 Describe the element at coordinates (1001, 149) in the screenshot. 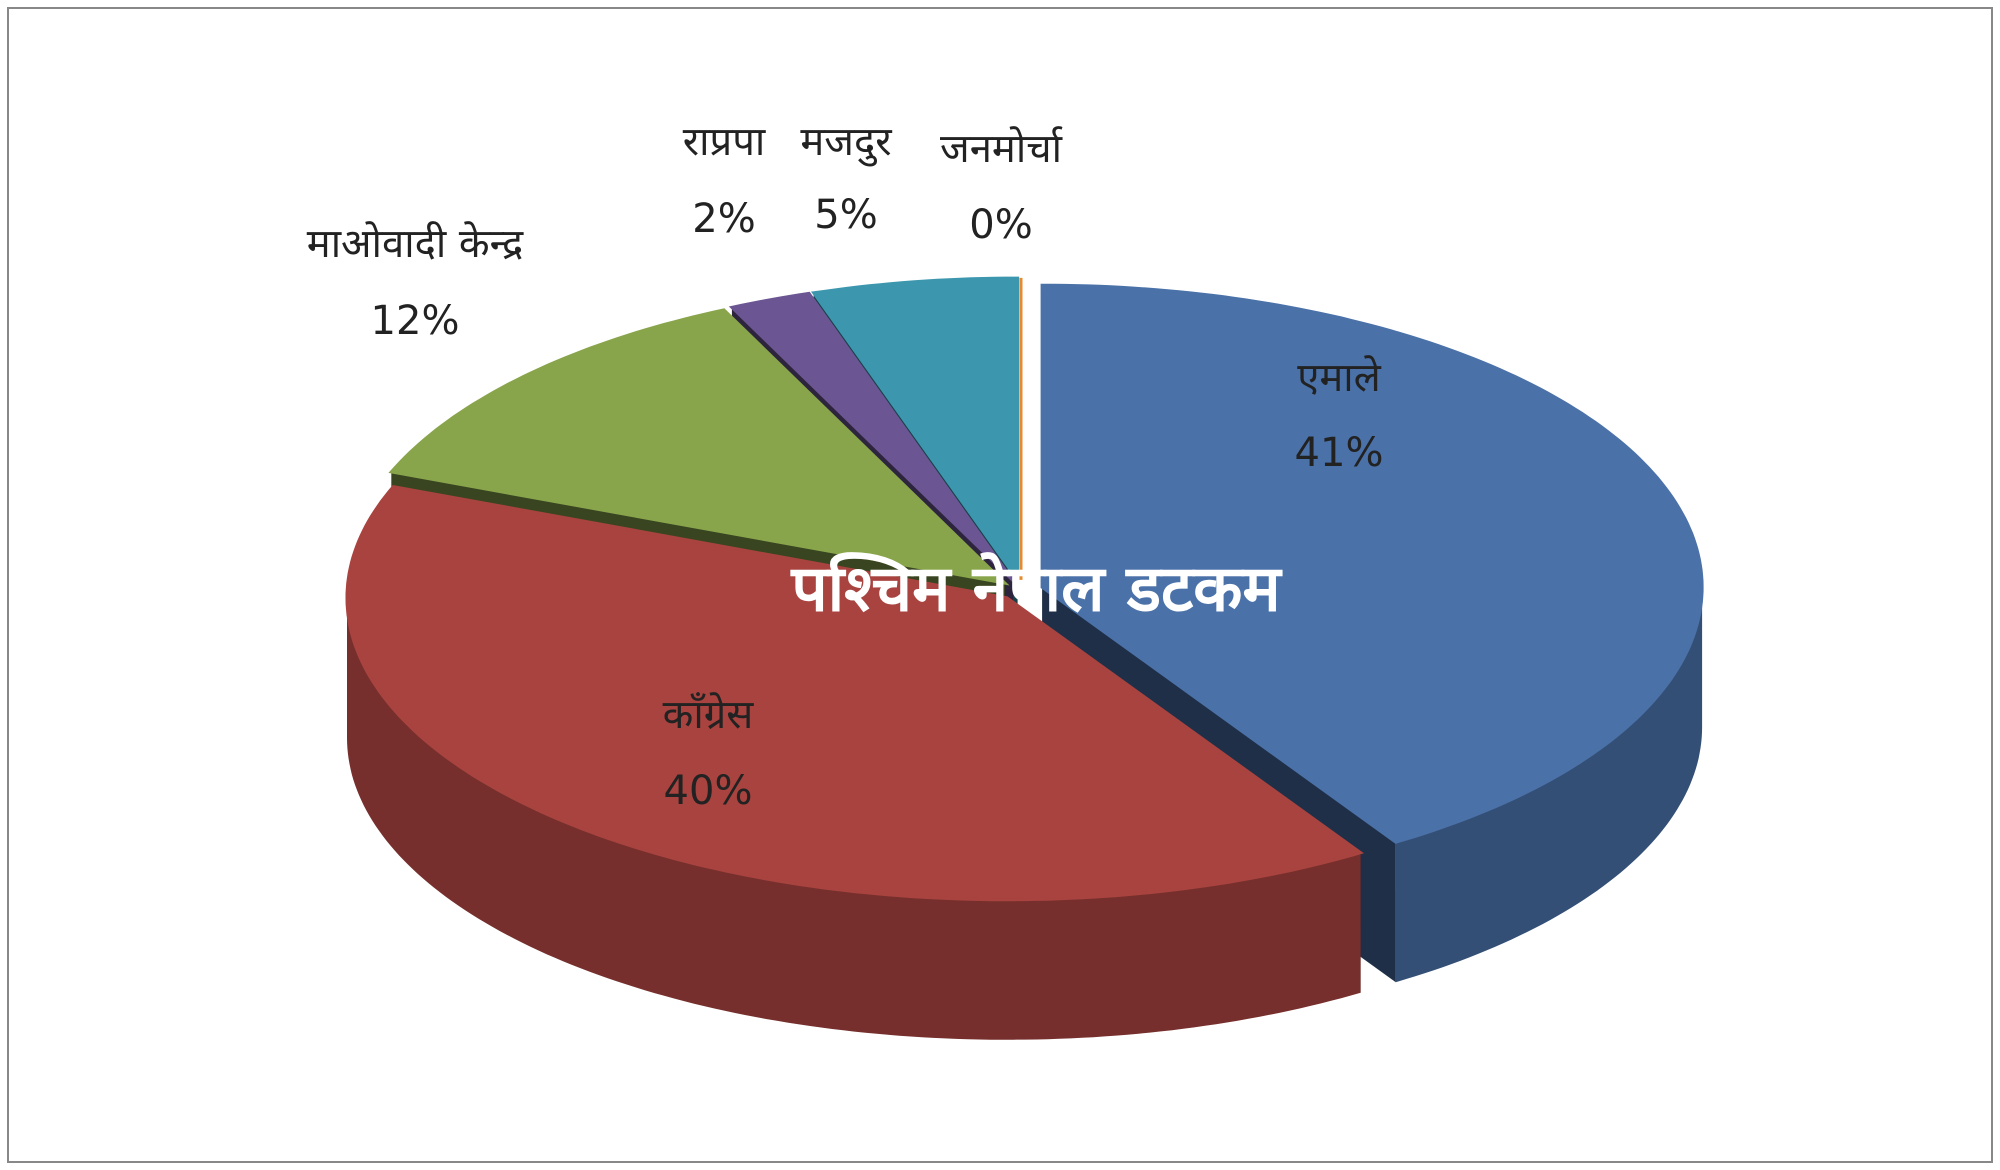

I see `slice-label: जनमोर्चा` at that location.